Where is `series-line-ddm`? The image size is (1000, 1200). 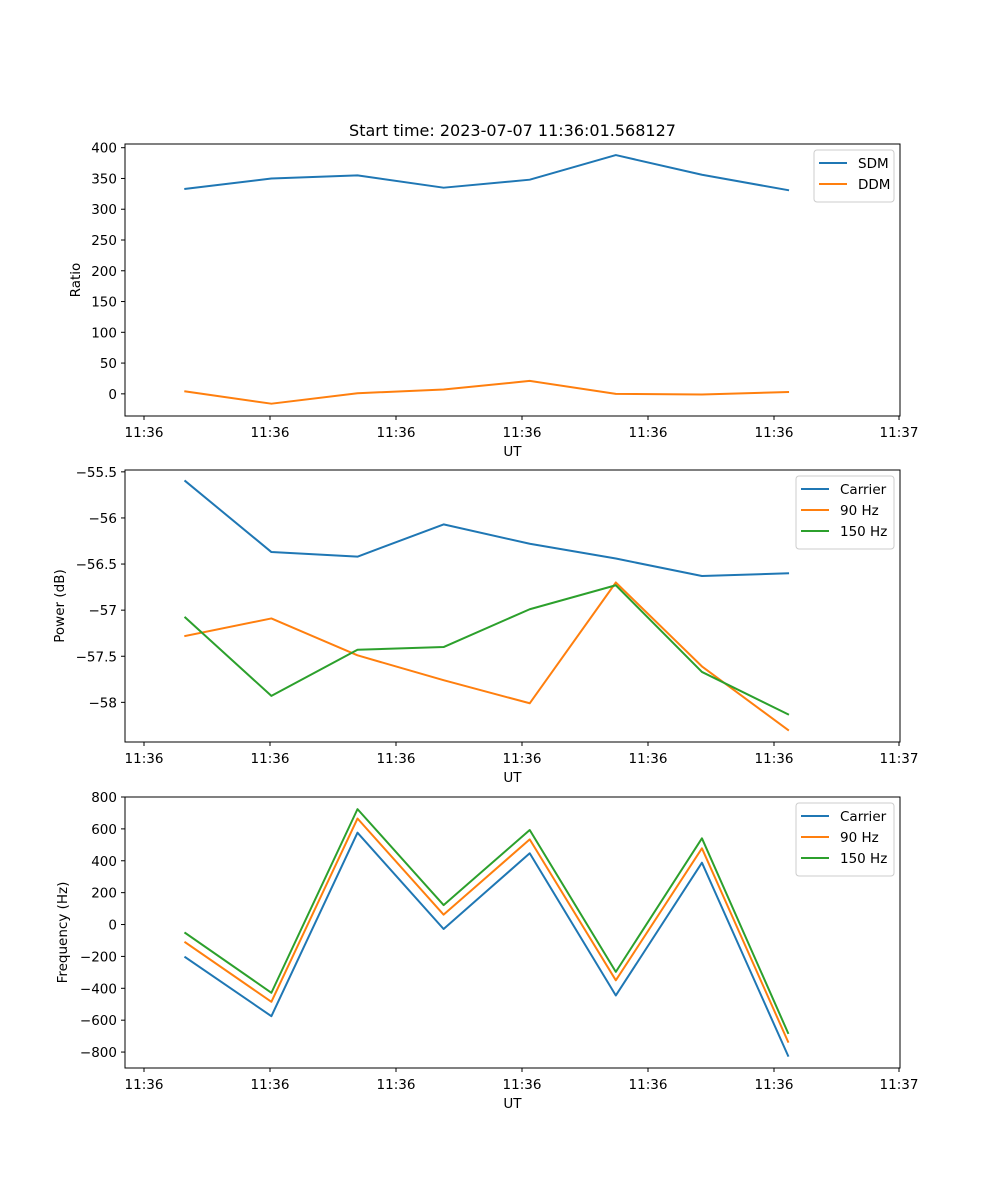 series-line-ddm is located at coordinates (487, 392).